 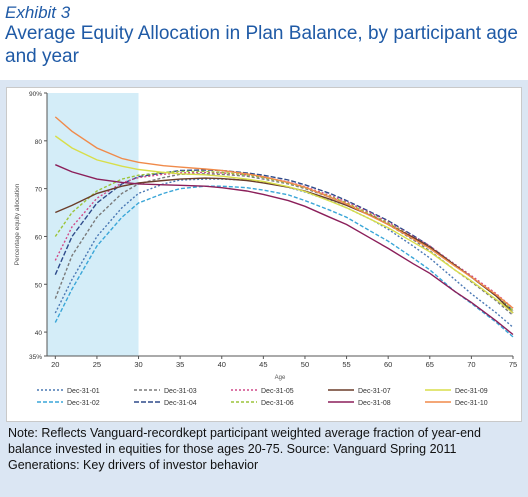 I want to click on y-tick-label: 35%, so click(x=35, y=357).